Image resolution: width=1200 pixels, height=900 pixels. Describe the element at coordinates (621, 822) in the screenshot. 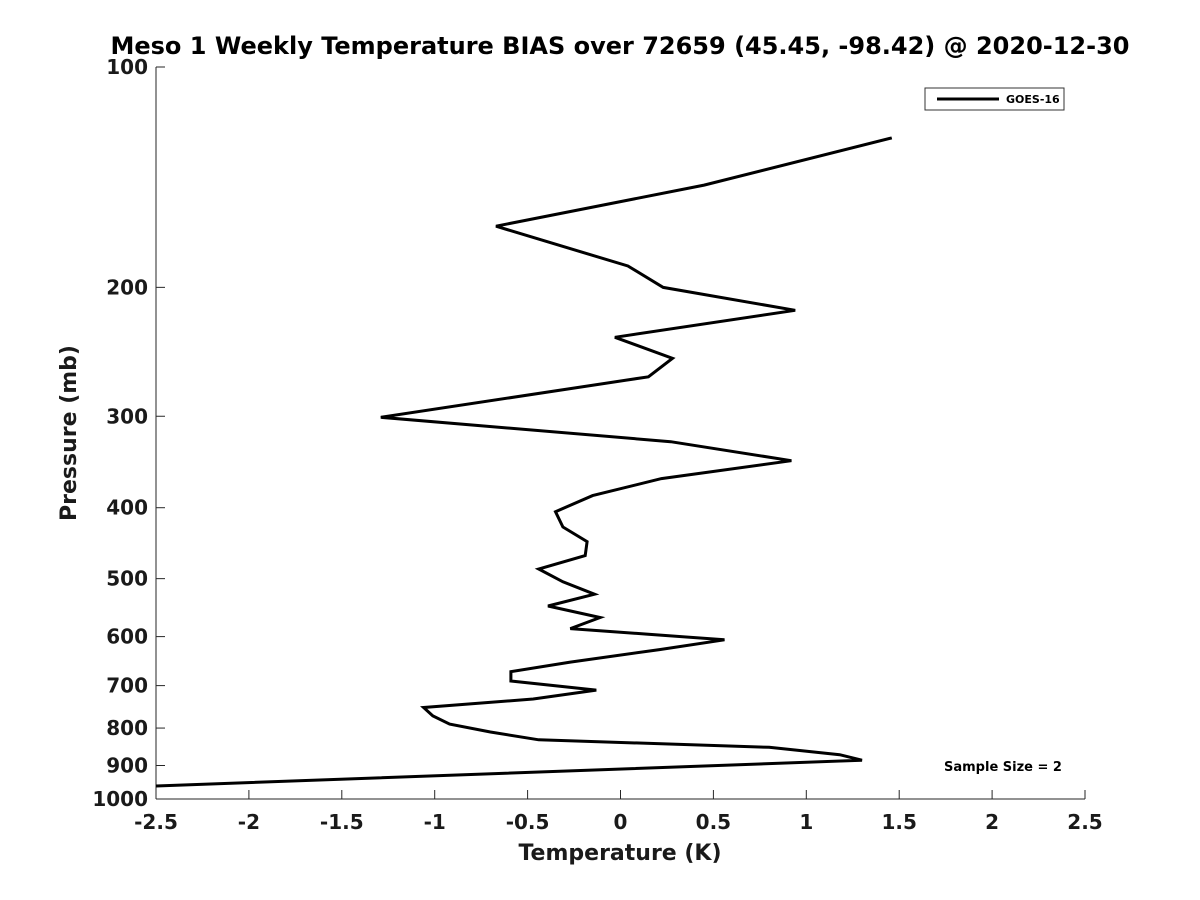

I see `x-tick-label: 0` at that location.